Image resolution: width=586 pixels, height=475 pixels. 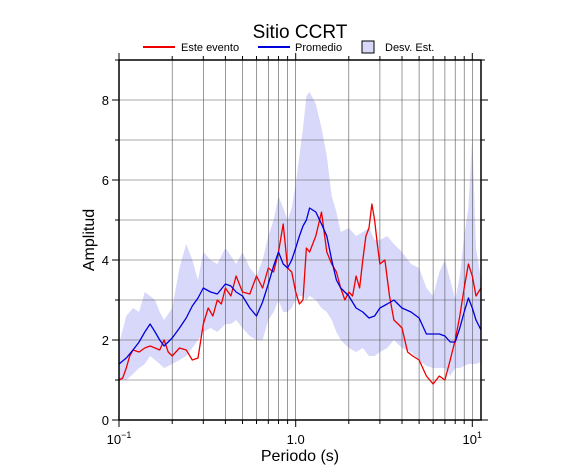 I want to click on y-tick-label: 4, so click(x=105, y=260).